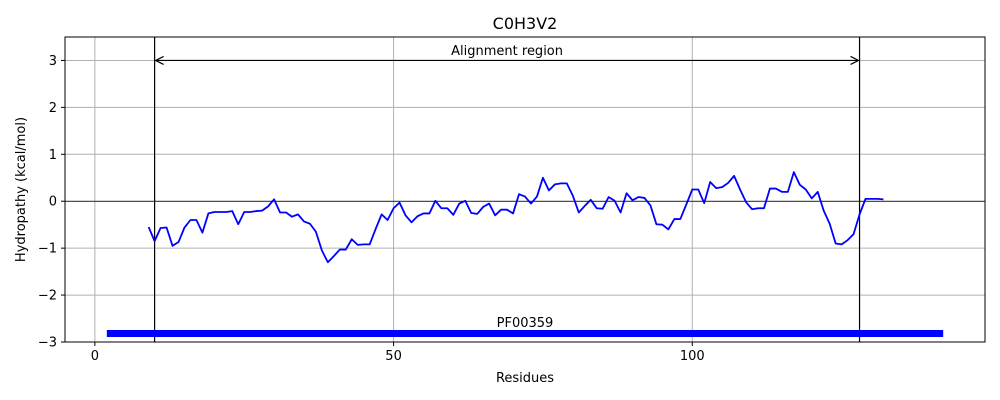 This screenshot has height=400, width=1000. What do you see at coordinates (525, 323) in the screenshot?
I see `annotation-label: PF00359` at bounding box center [525, 323].